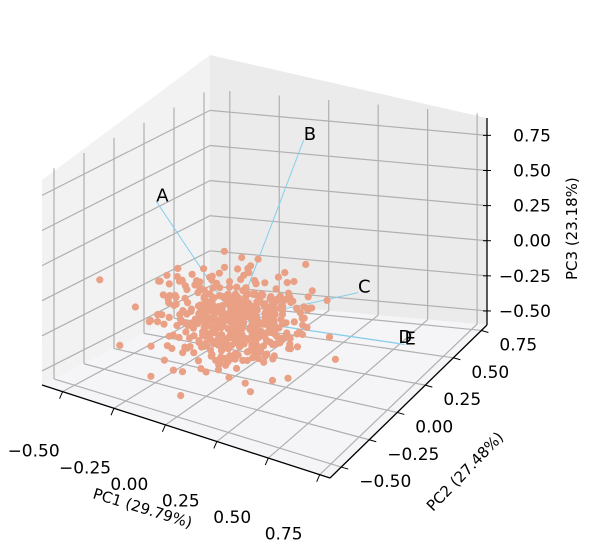 The image size is (600, 555). I want to click on vector-label-A: A, so click(162, 195).